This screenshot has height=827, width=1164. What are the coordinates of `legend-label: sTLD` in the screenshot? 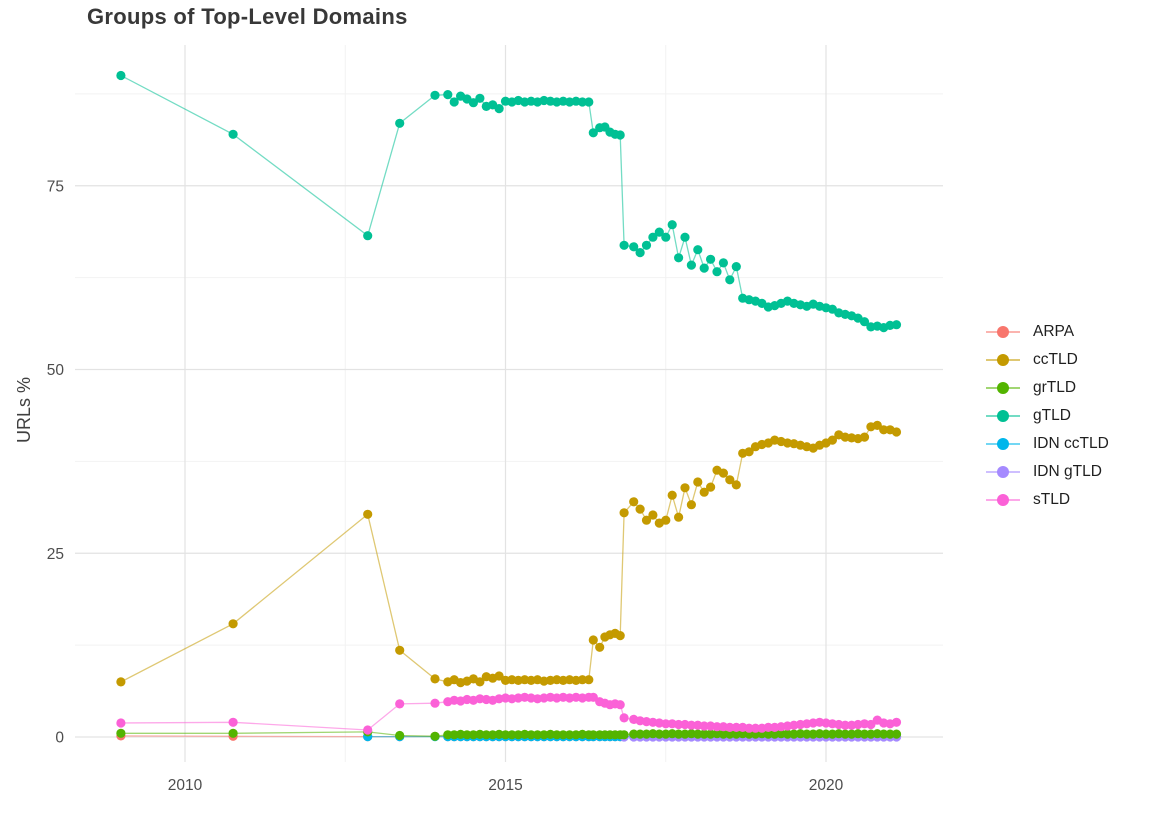 It's located at (1052, 499).